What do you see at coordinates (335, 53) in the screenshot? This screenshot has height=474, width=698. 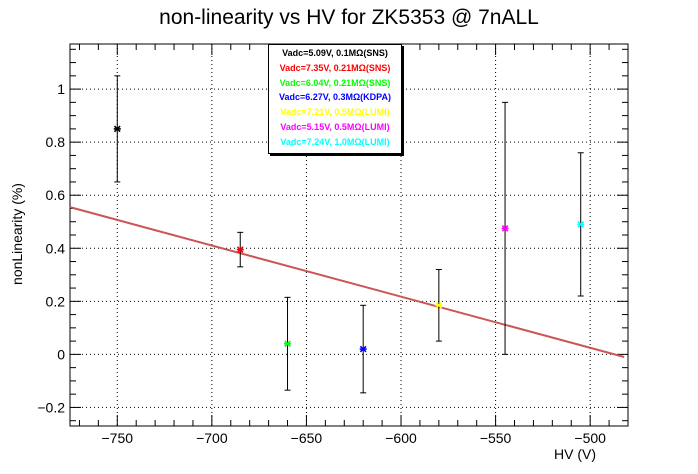 I see `legend-entry: Vadc=5.09V, 0.1MΩ(SNS)` at bounding box center [335, 53].